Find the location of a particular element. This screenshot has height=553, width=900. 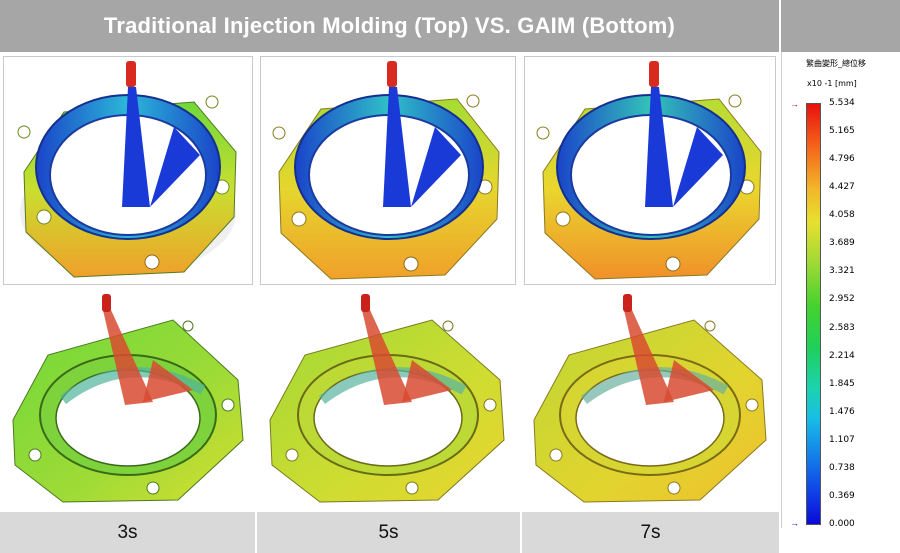

column-label-3s: 3s is located at coordinates (127, 532).